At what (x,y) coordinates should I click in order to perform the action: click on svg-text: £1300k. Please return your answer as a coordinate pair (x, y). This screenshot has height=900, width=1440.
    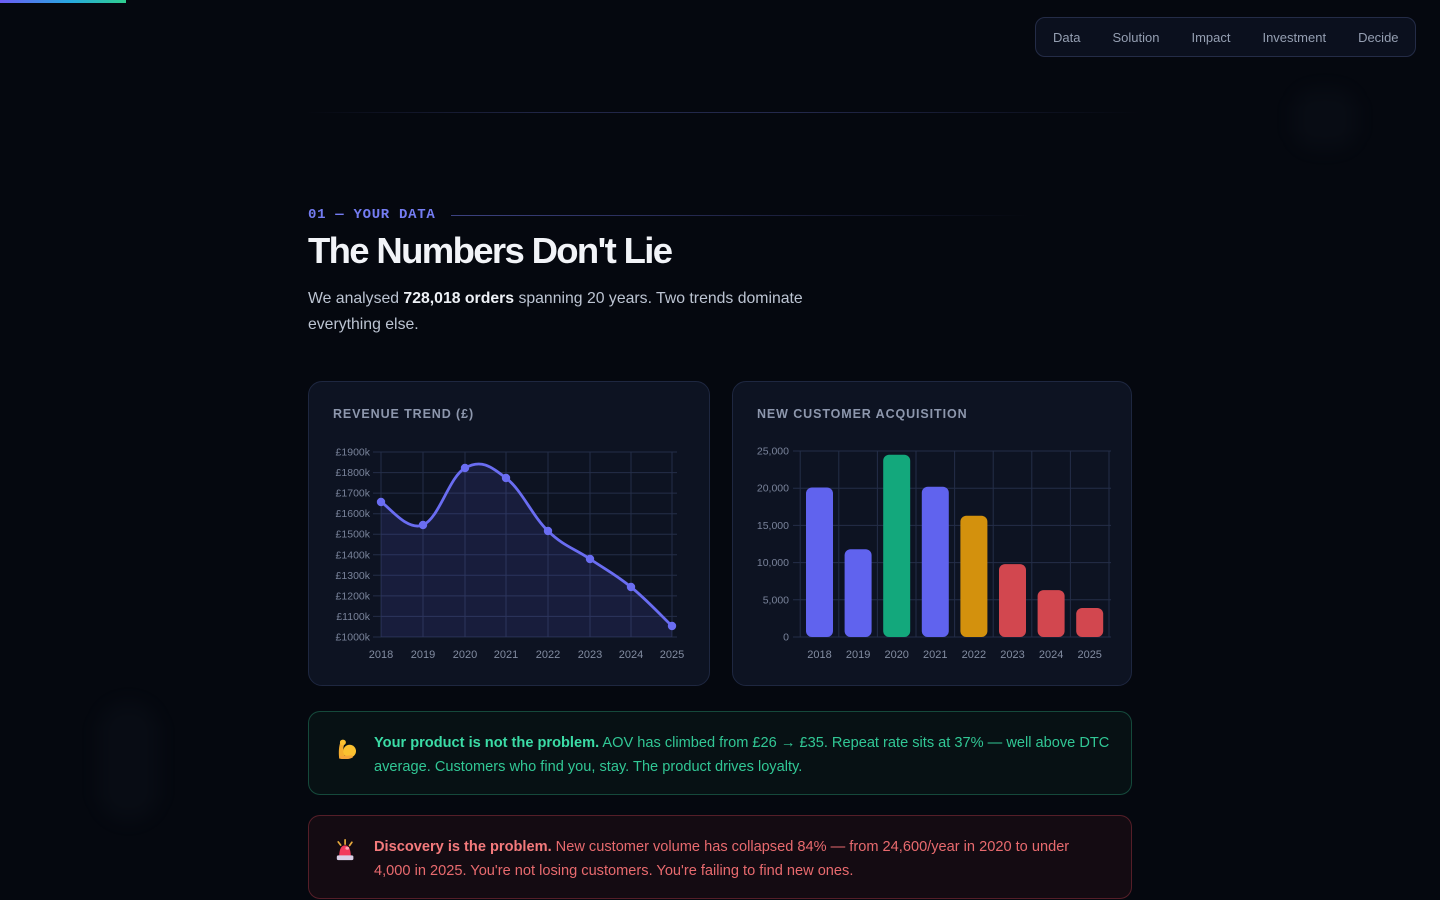
    Looking at the image, I should click on (353, 576).